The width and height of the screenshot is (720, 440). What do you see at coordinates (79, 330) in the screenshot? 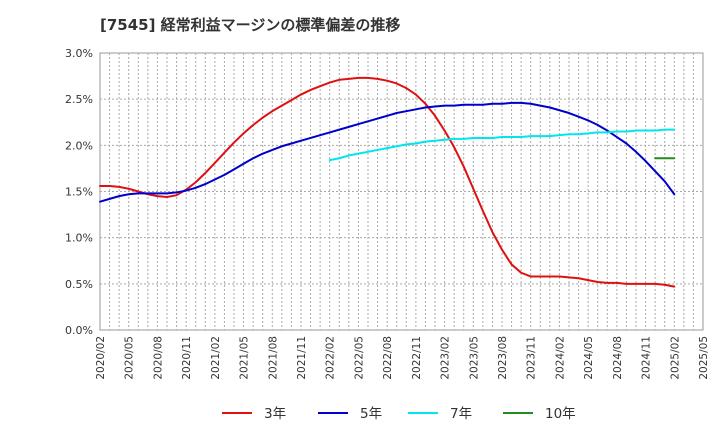
I see `y-tick-label: 0.0%` at bounding box center [79, 330].